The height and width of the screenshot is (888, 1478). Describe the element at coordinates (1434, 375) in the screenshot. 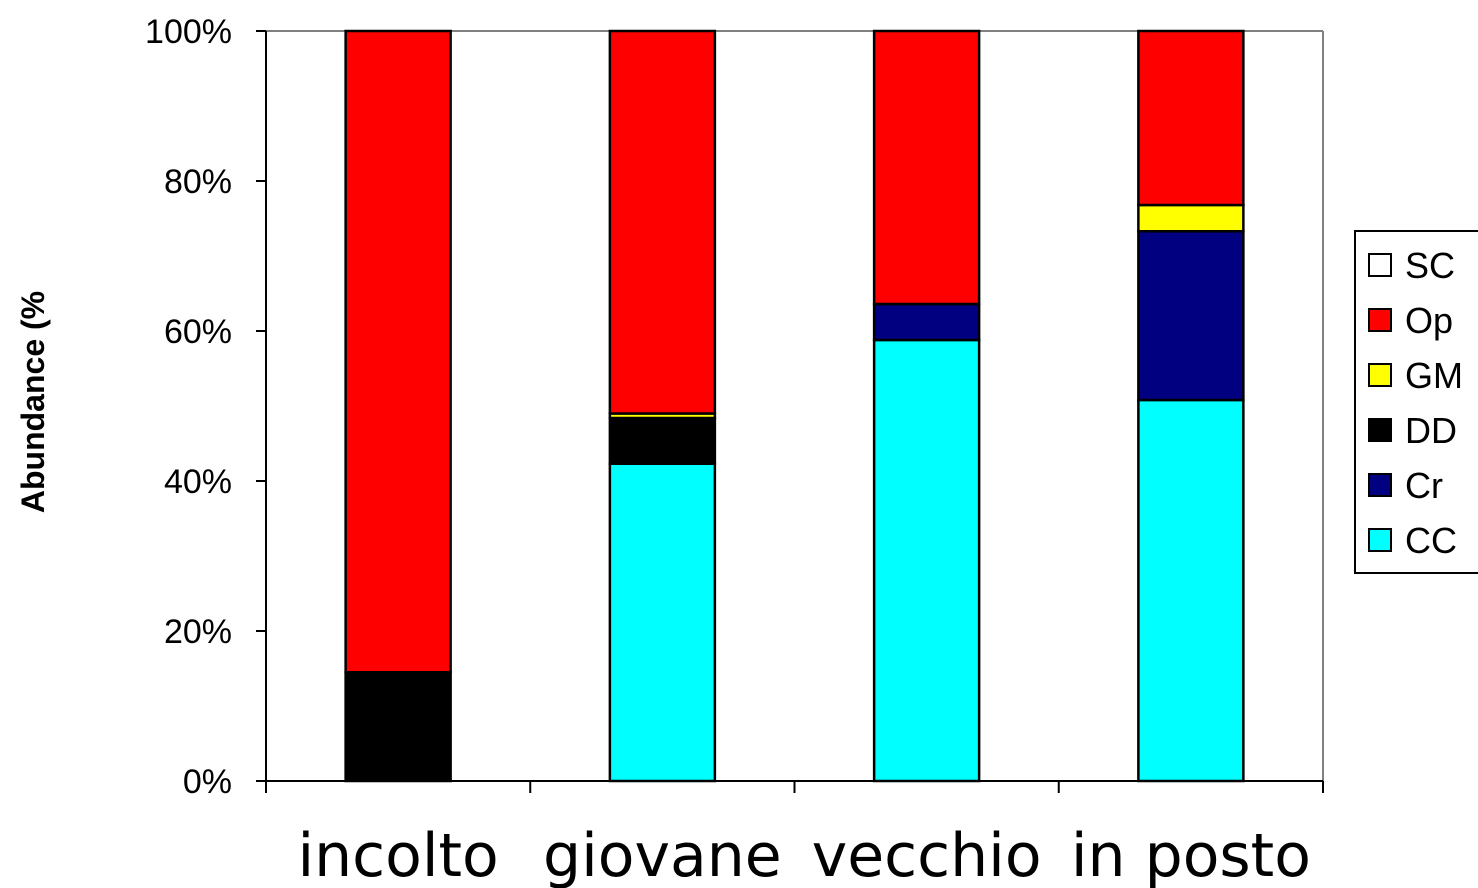

I see `legend-label-gm: GM` at that location.